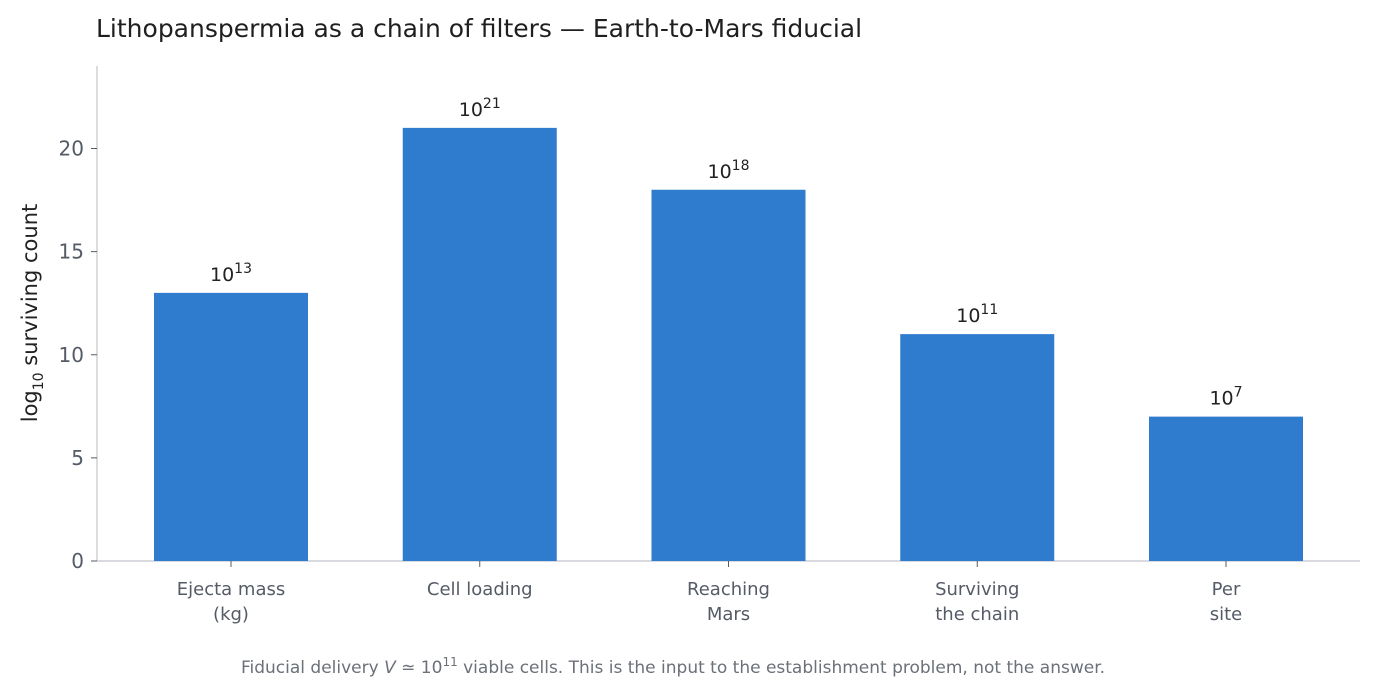 The image size is (1377, 696). I want to click on footnote-pre: Fiducial delivery, so click(312, 668).